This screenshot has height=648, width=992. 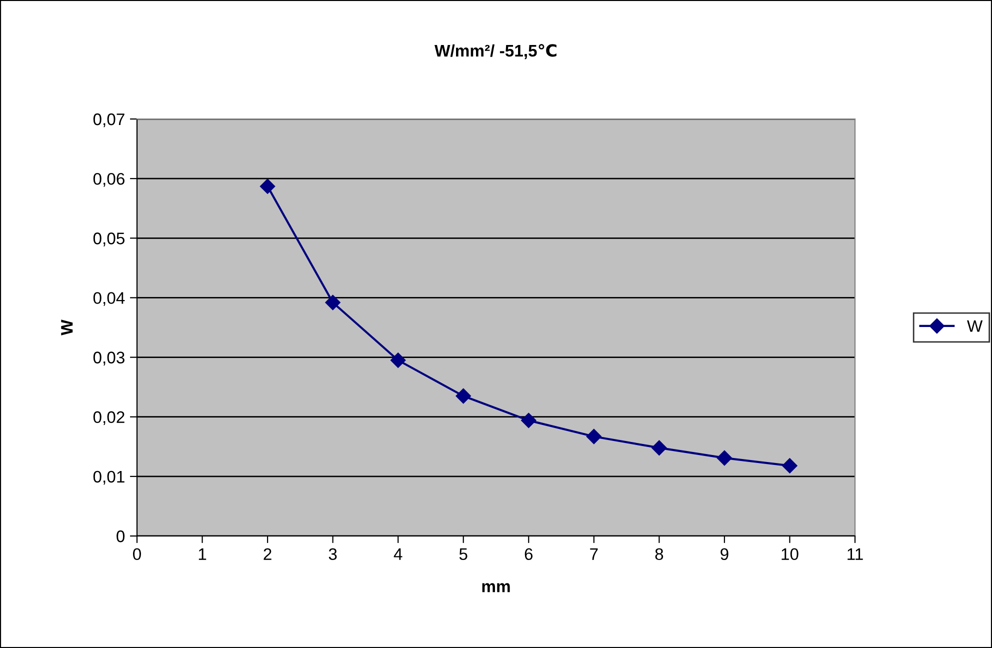 I want to click on y-tick-label: 0,03, so click(x=108, y=359).